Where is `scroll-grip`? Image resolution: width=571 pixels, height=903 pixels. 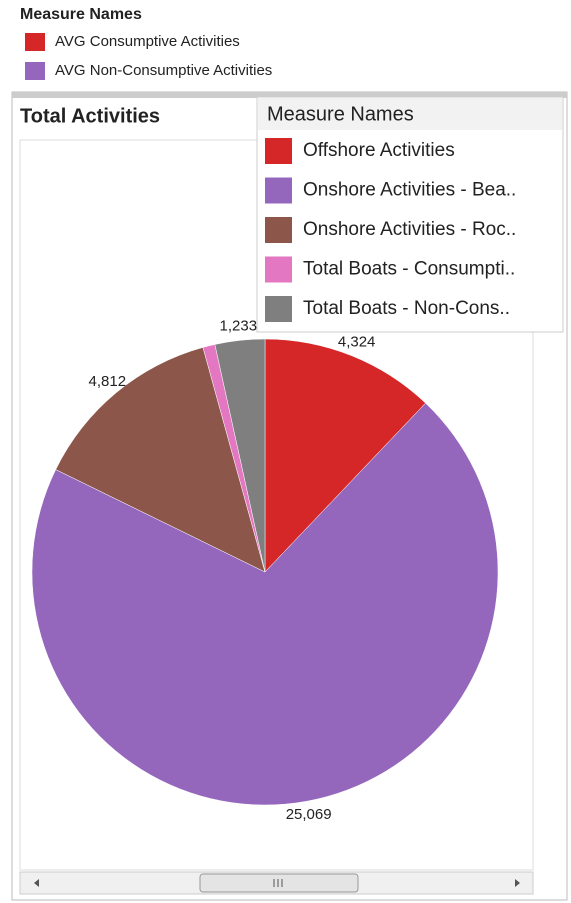
scroll-grip is located at coordinates (278, 883).